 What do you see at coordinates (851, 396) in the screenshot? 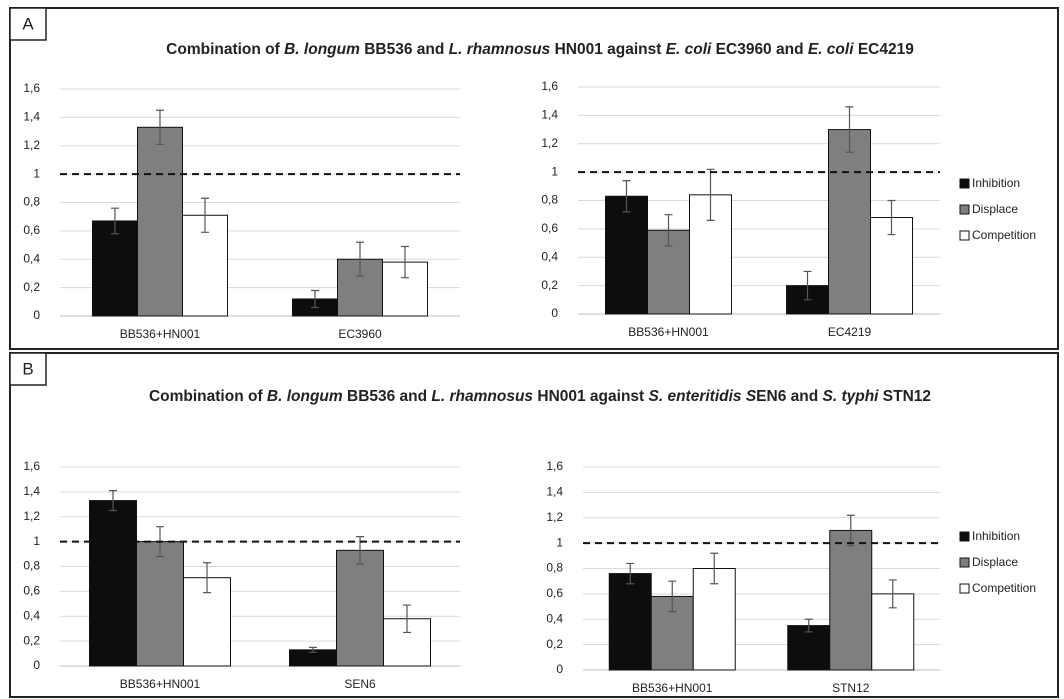
I see `title-segment: S. typhi` at bounding box center [851, 396].